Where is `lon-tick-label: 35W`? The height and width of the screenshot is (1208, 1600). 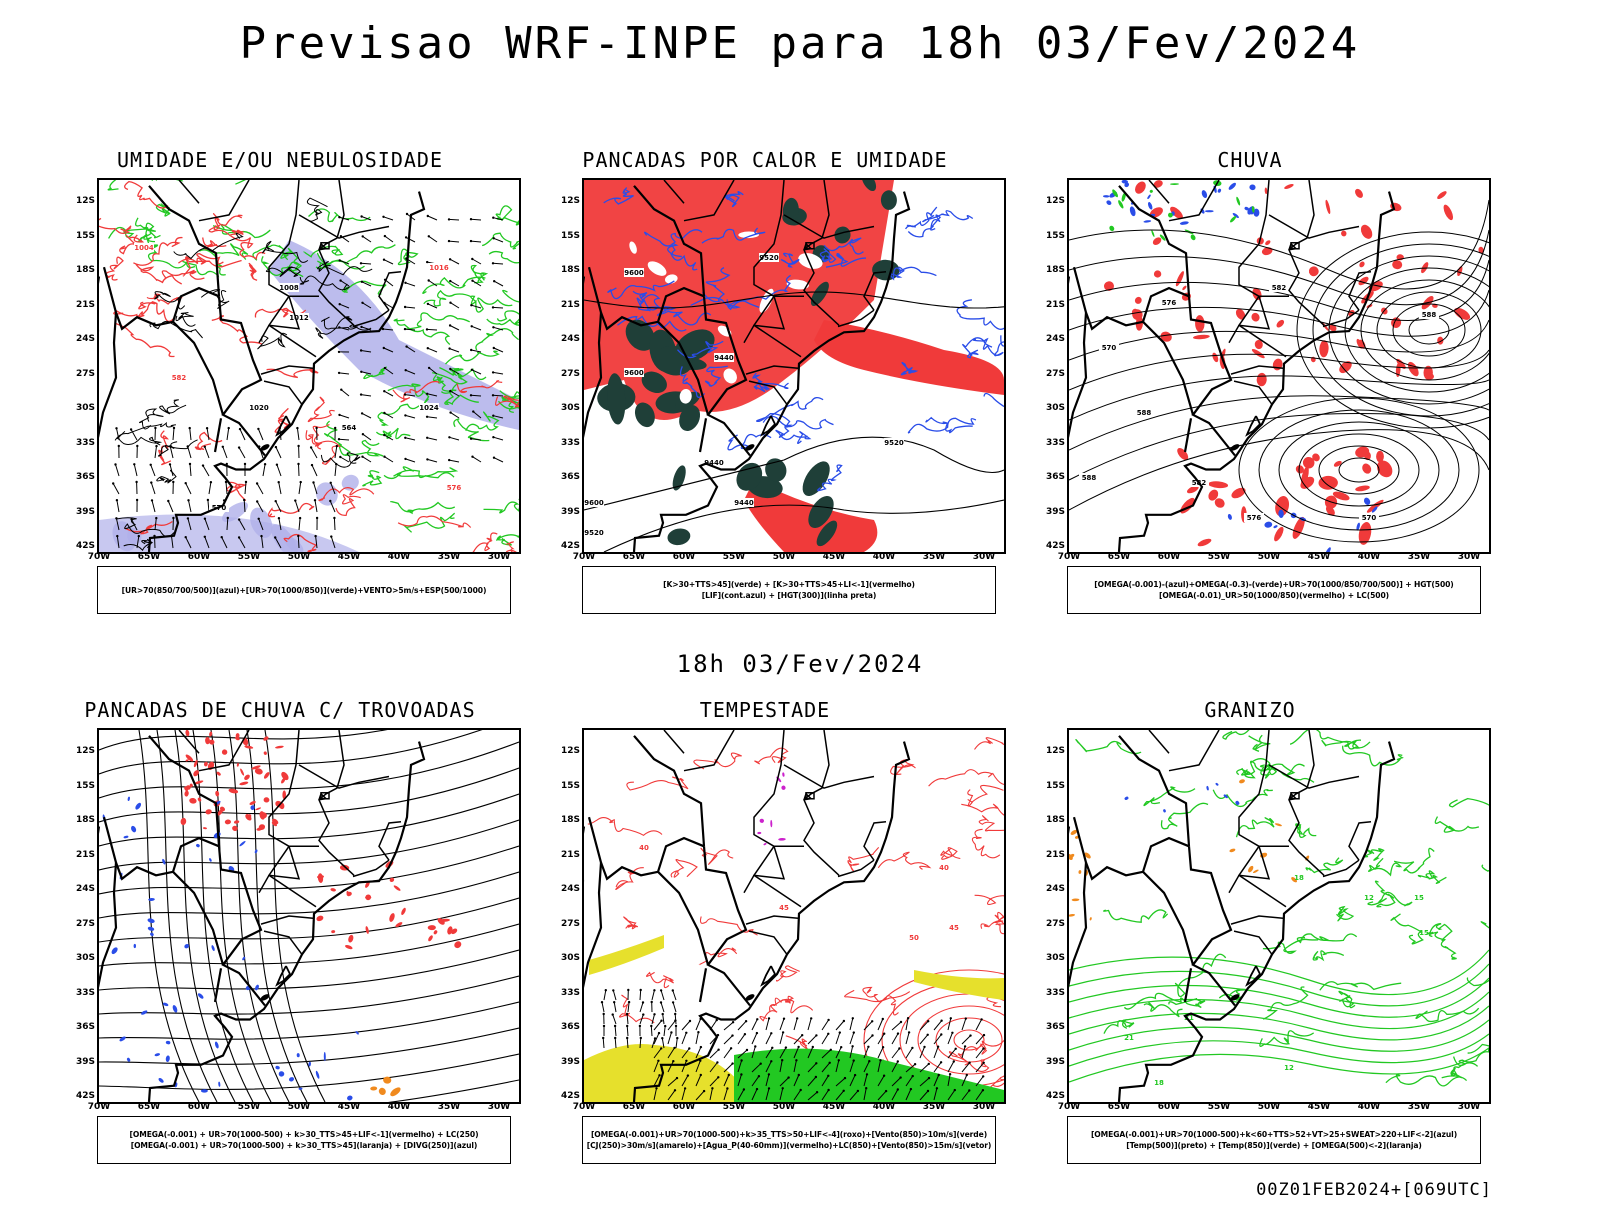
lon-tick-label: 35W is located at coordinates (449, 1107).